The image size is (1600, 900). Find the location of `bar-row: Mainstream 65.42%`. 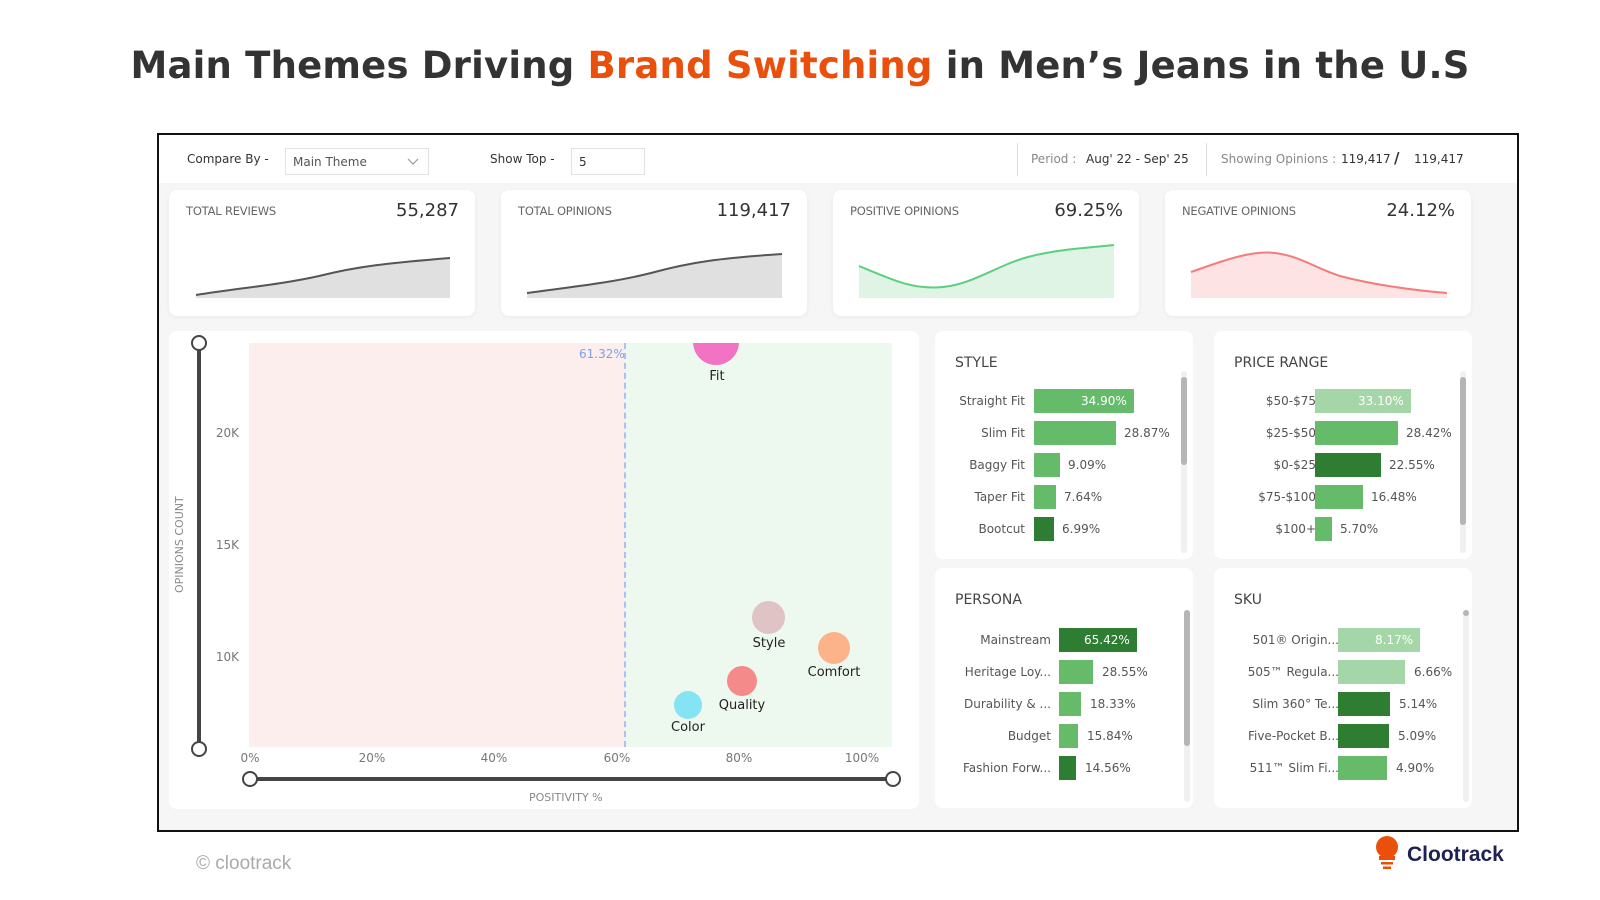

bar-row: Mainstream 65.42% is located at coordinates (1064, 642).